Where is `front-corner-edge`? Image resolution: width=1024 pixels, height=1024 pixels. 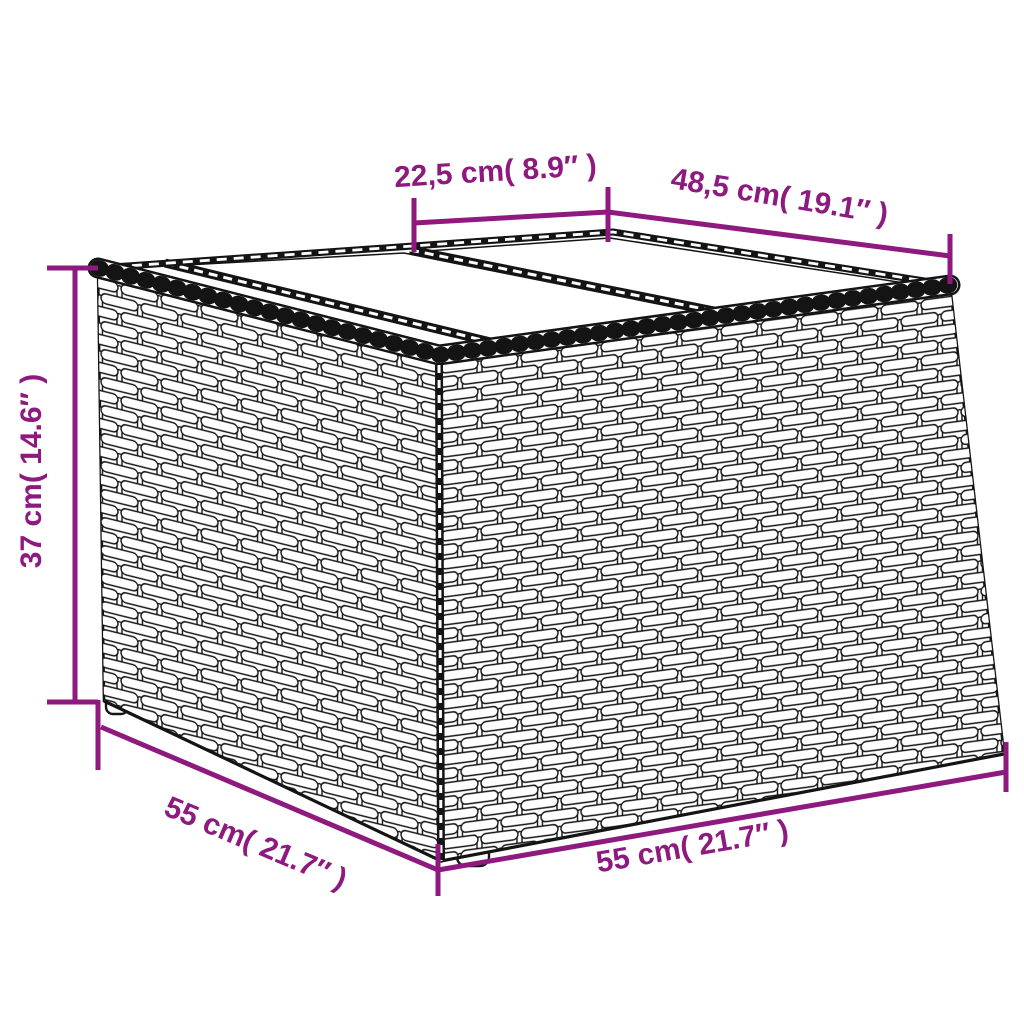 front-corner-edge is located at coordinates (440, 613).